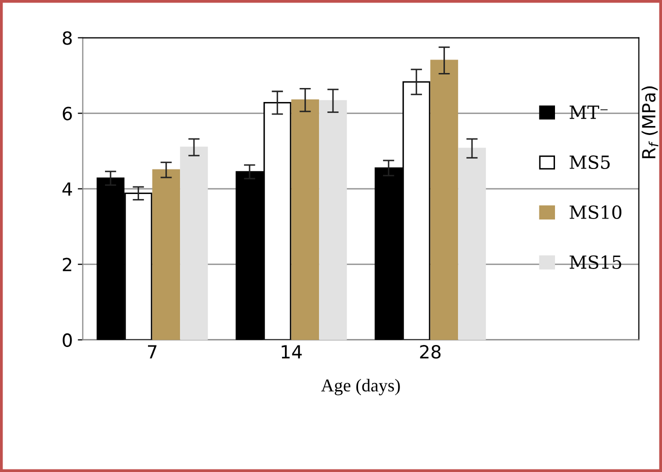 The height and width of the screenshot is (472, 662). Describe the element at coordinates (596, 212) in the screenshot. I see `legend-label: MS10` at that location.